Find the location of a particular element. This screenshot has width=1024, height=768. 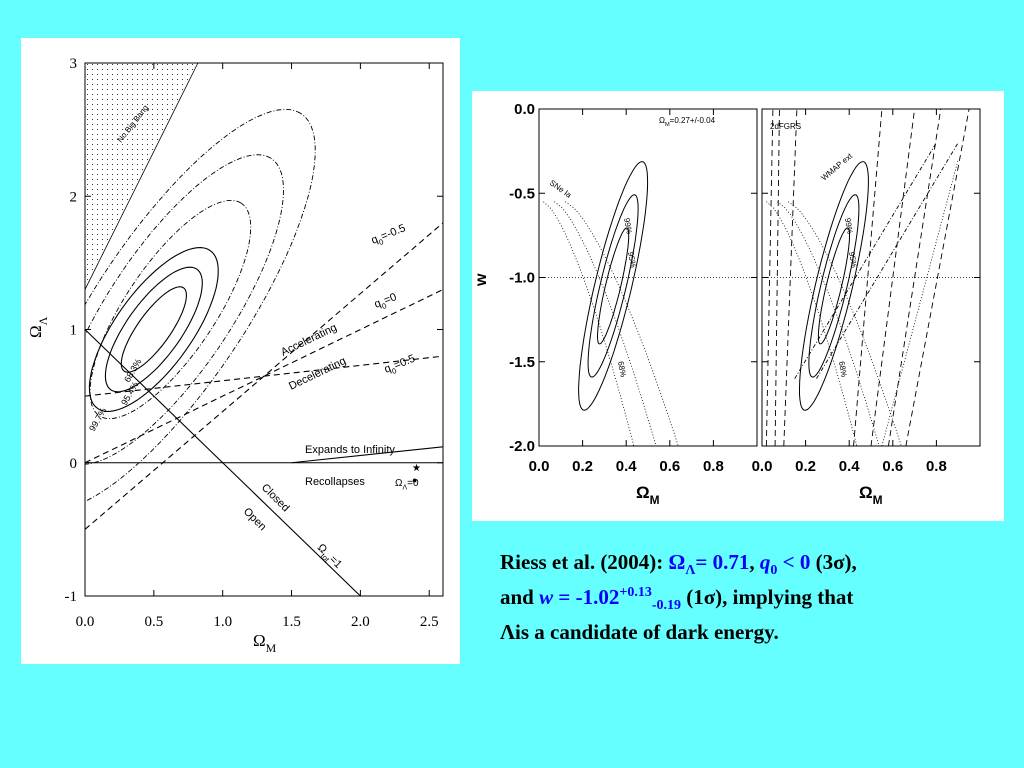

panel-2-lines is located at coordinates (871, 277).